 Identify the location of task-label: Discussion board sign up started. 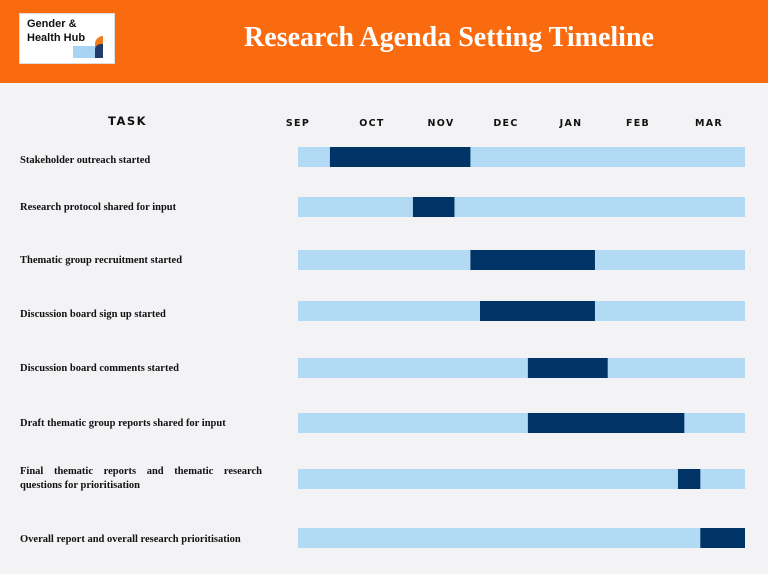
(93, 314).